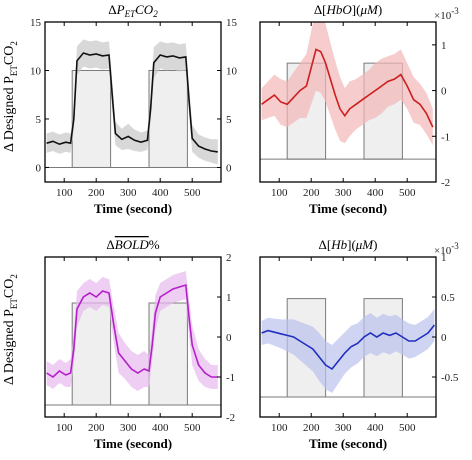 This screenshot has width=472, height=460. I want to click on panel-title: Δ[HbO](μM), so click(348, 9).